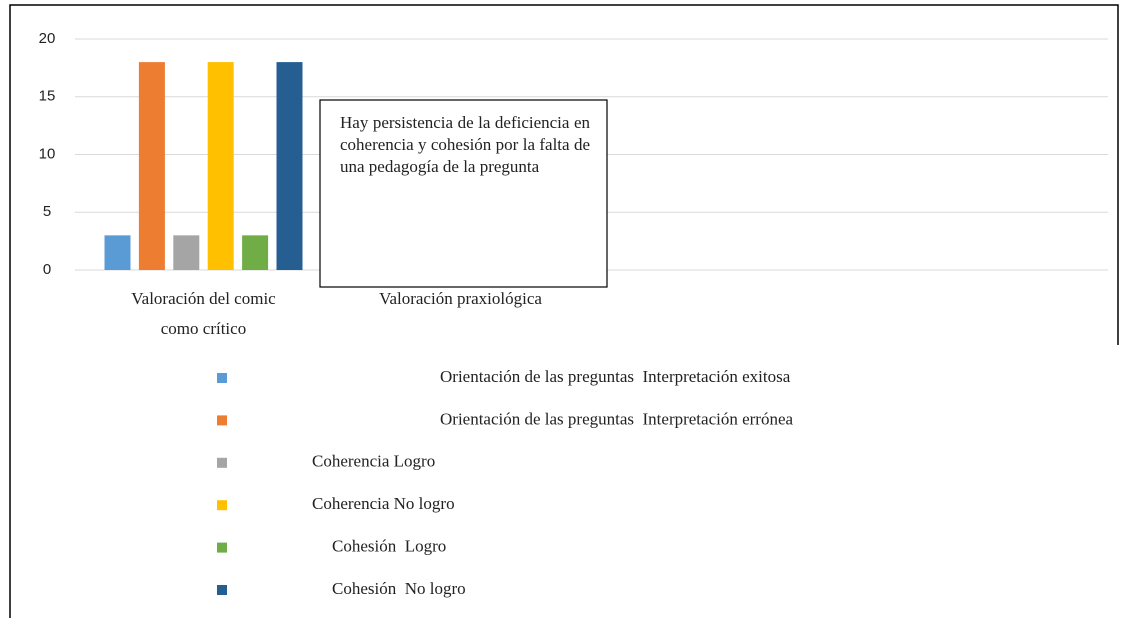 The image size is (1124, 618). I want to click on y-tick-label: 5, so click(47, 211).